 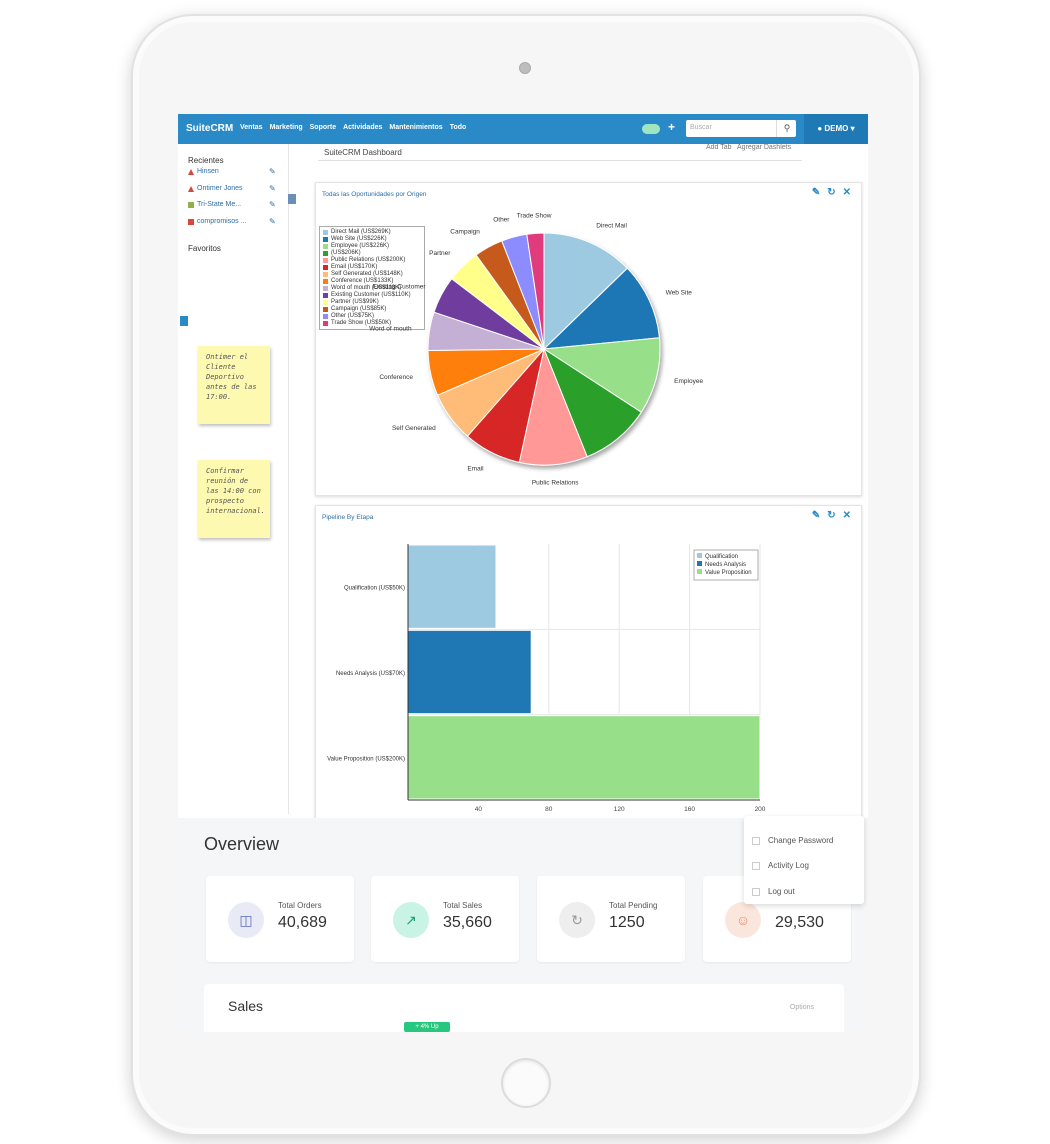 What do you see at coordinates (354, 267) in the screenshot?
I see `legend-label: Email (US$170K)` at bounding box center [354, 267].